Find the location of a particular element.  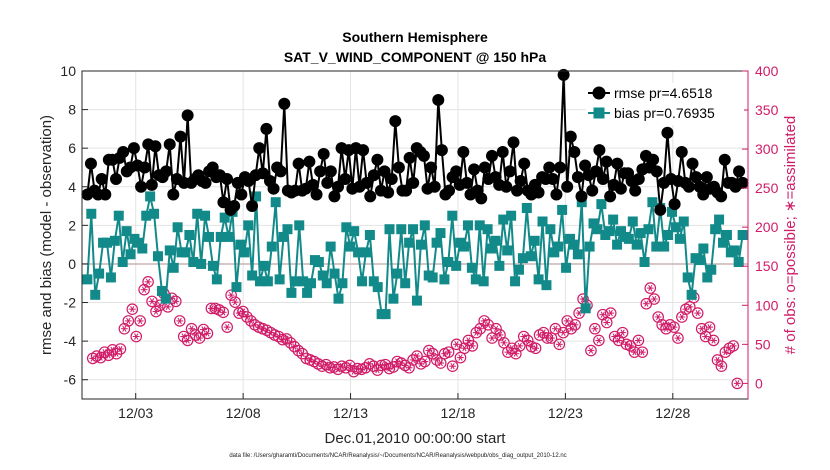

y-right-tick-label: 200 is located at coordinates (767, 227).